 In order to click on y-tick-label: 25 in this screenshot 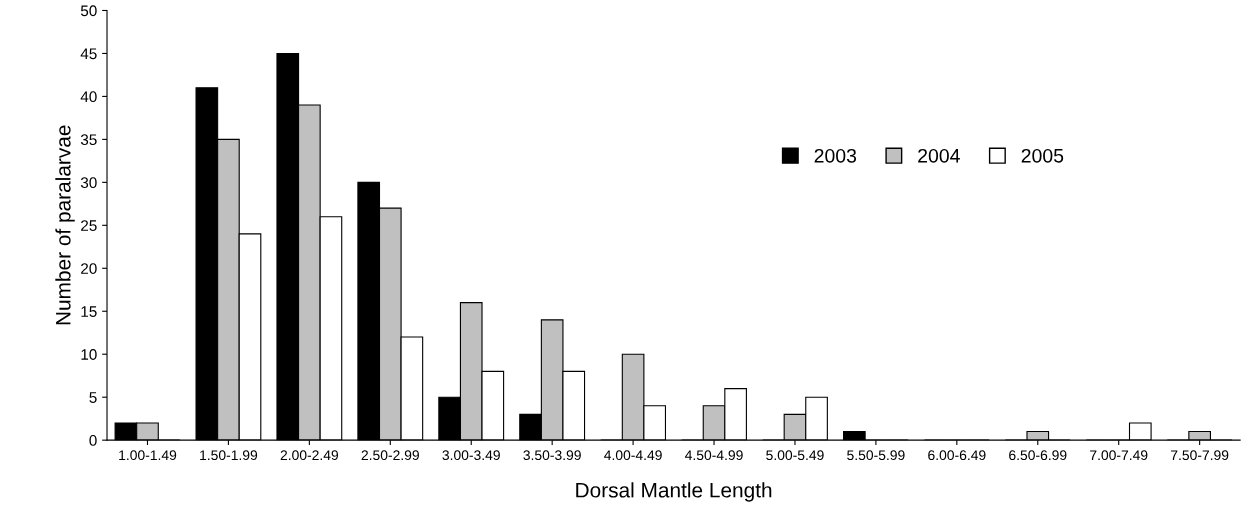, I will do `click(89, 226)`.